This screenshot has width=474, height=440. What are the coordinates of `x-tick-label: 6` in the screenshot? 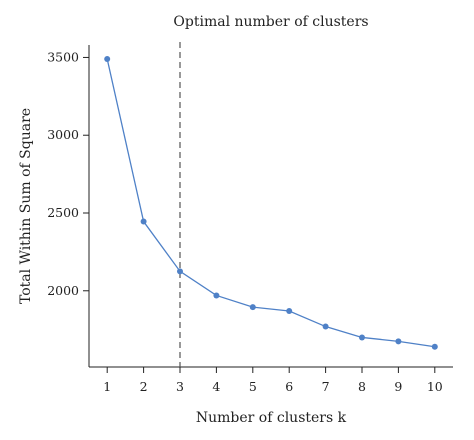 It's located at (289, 386).